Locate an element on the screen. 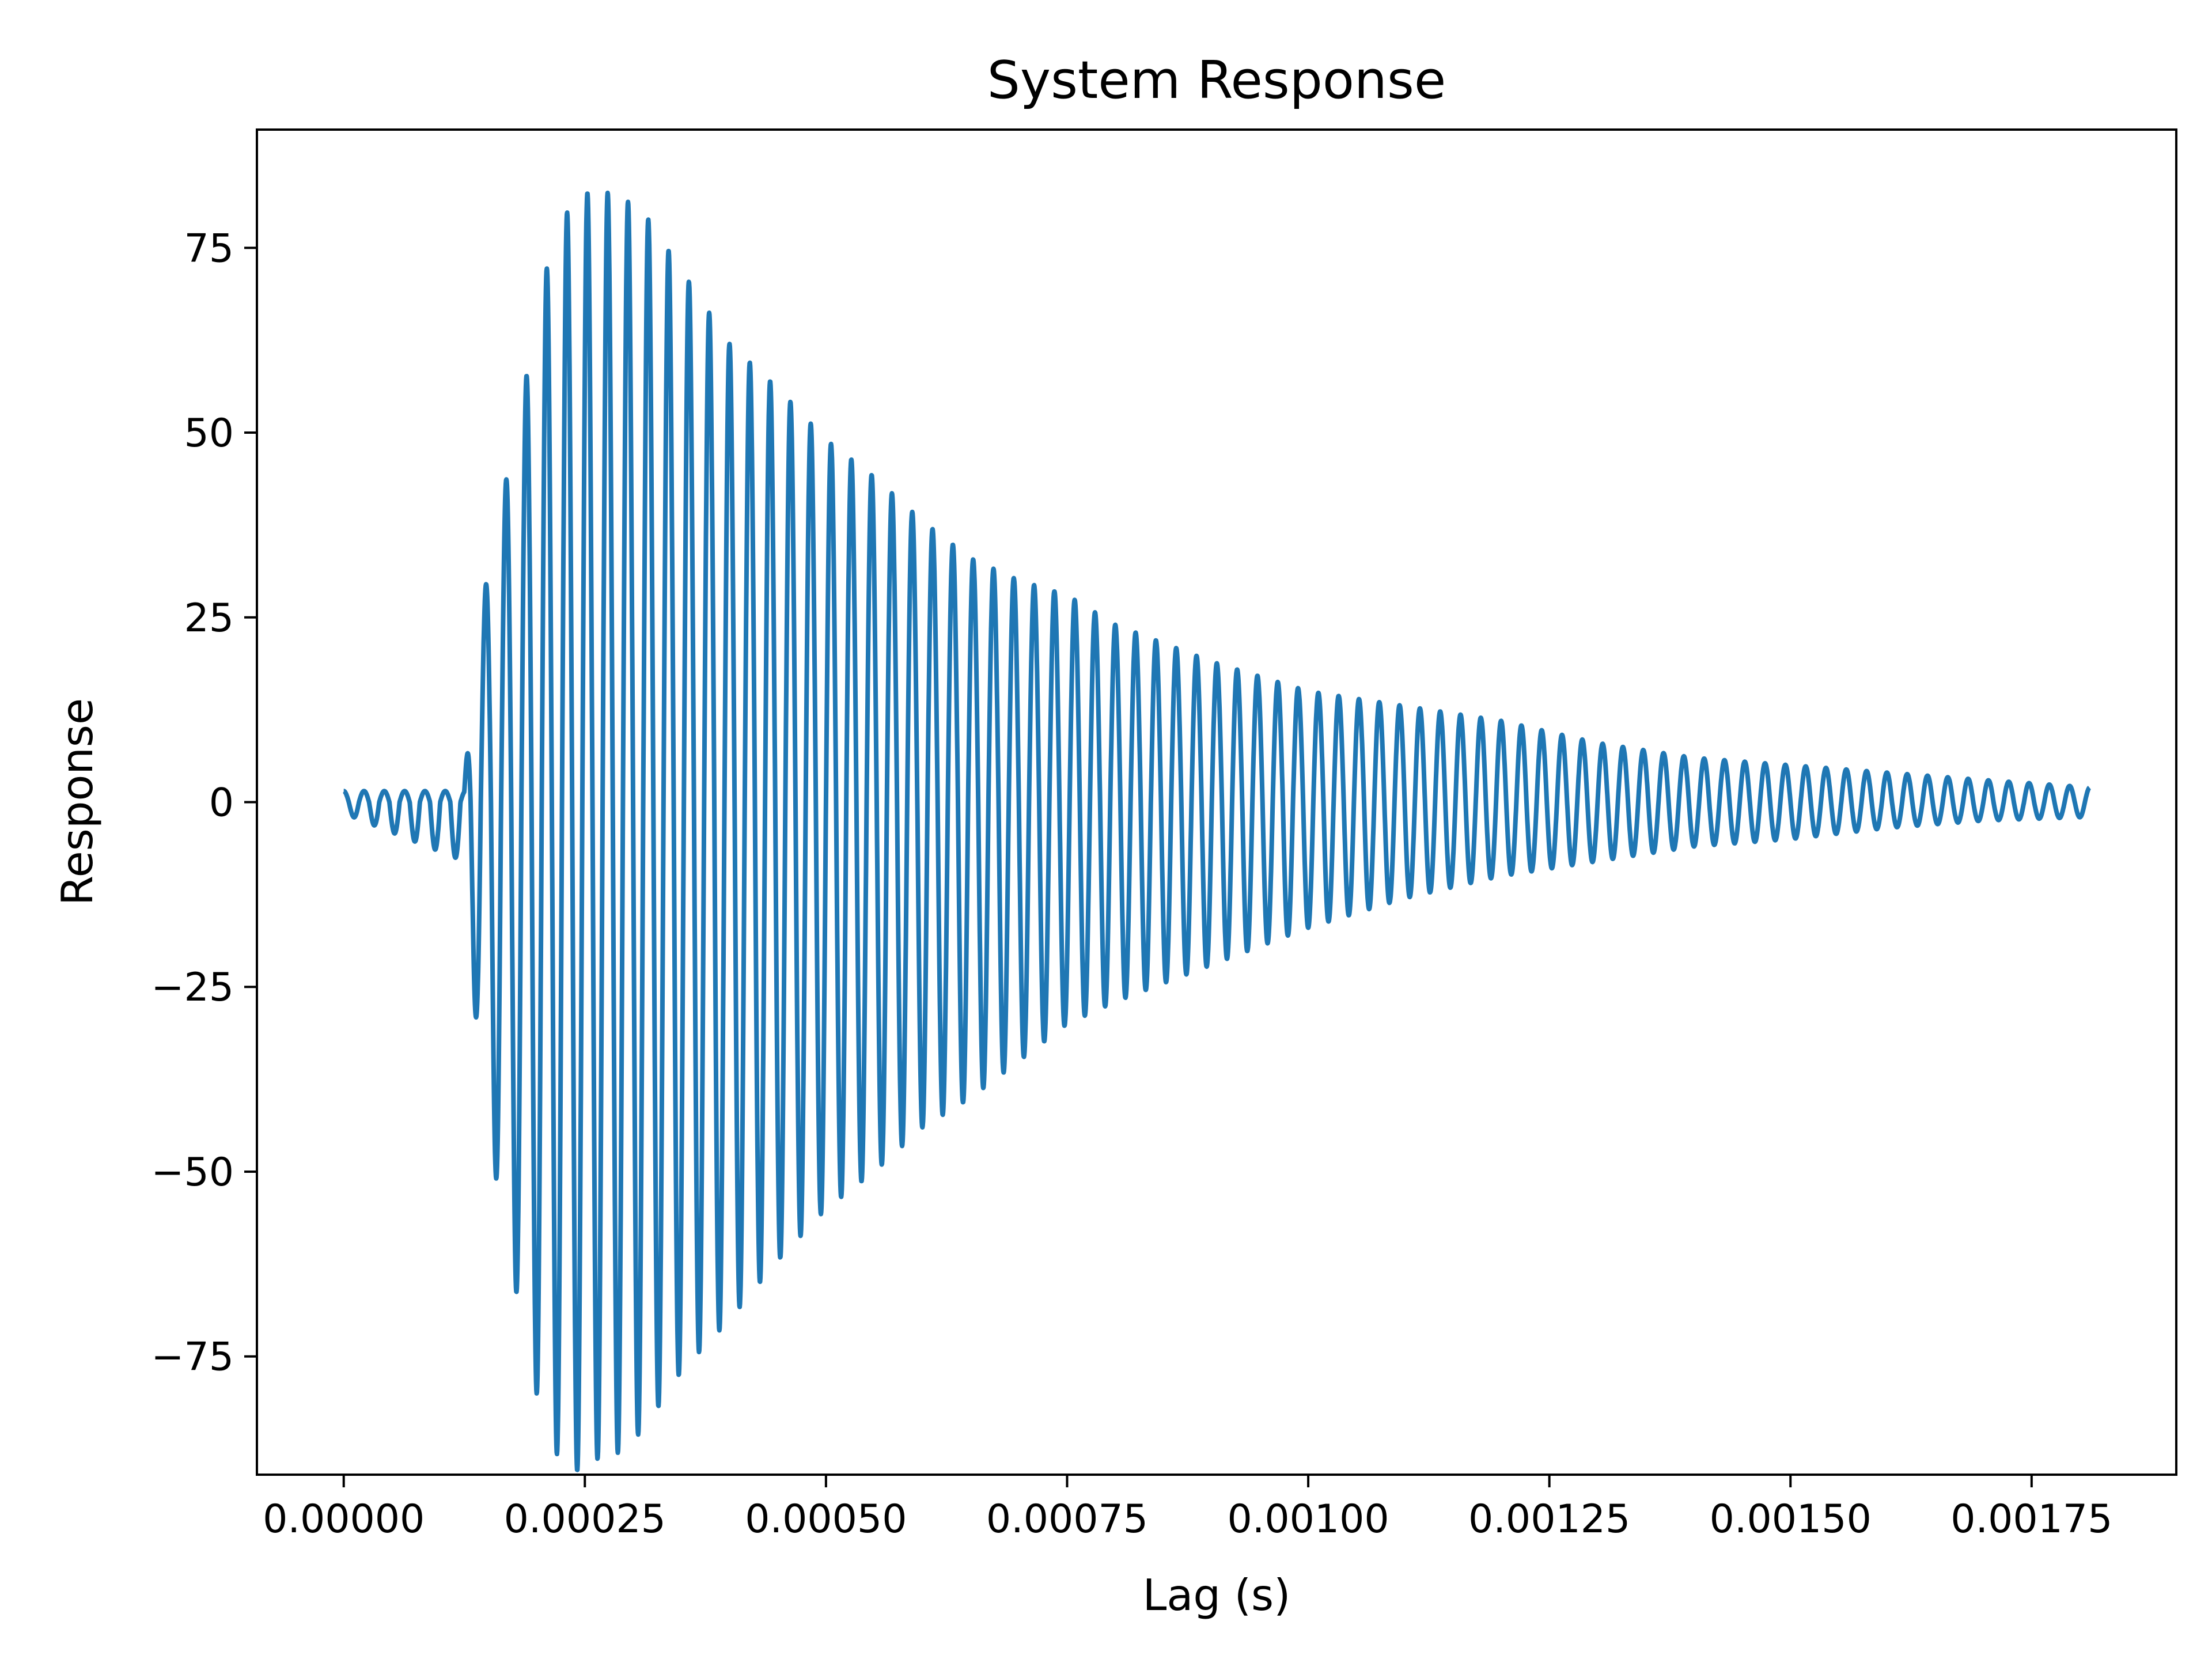  x-tick-label: 0.00075 is located at coordinates (1067, 1519).